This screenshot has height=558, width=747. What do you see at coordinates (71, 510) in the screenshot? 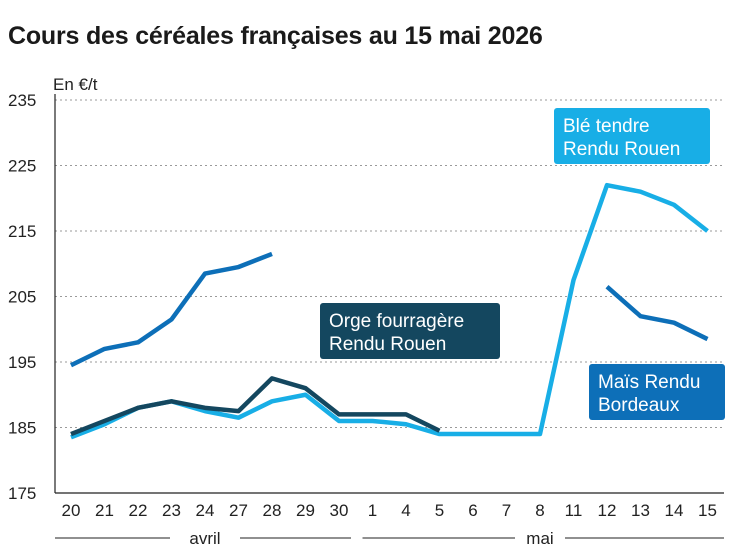
I see `x-tick-label: 20` at bounding box center [71, 510].